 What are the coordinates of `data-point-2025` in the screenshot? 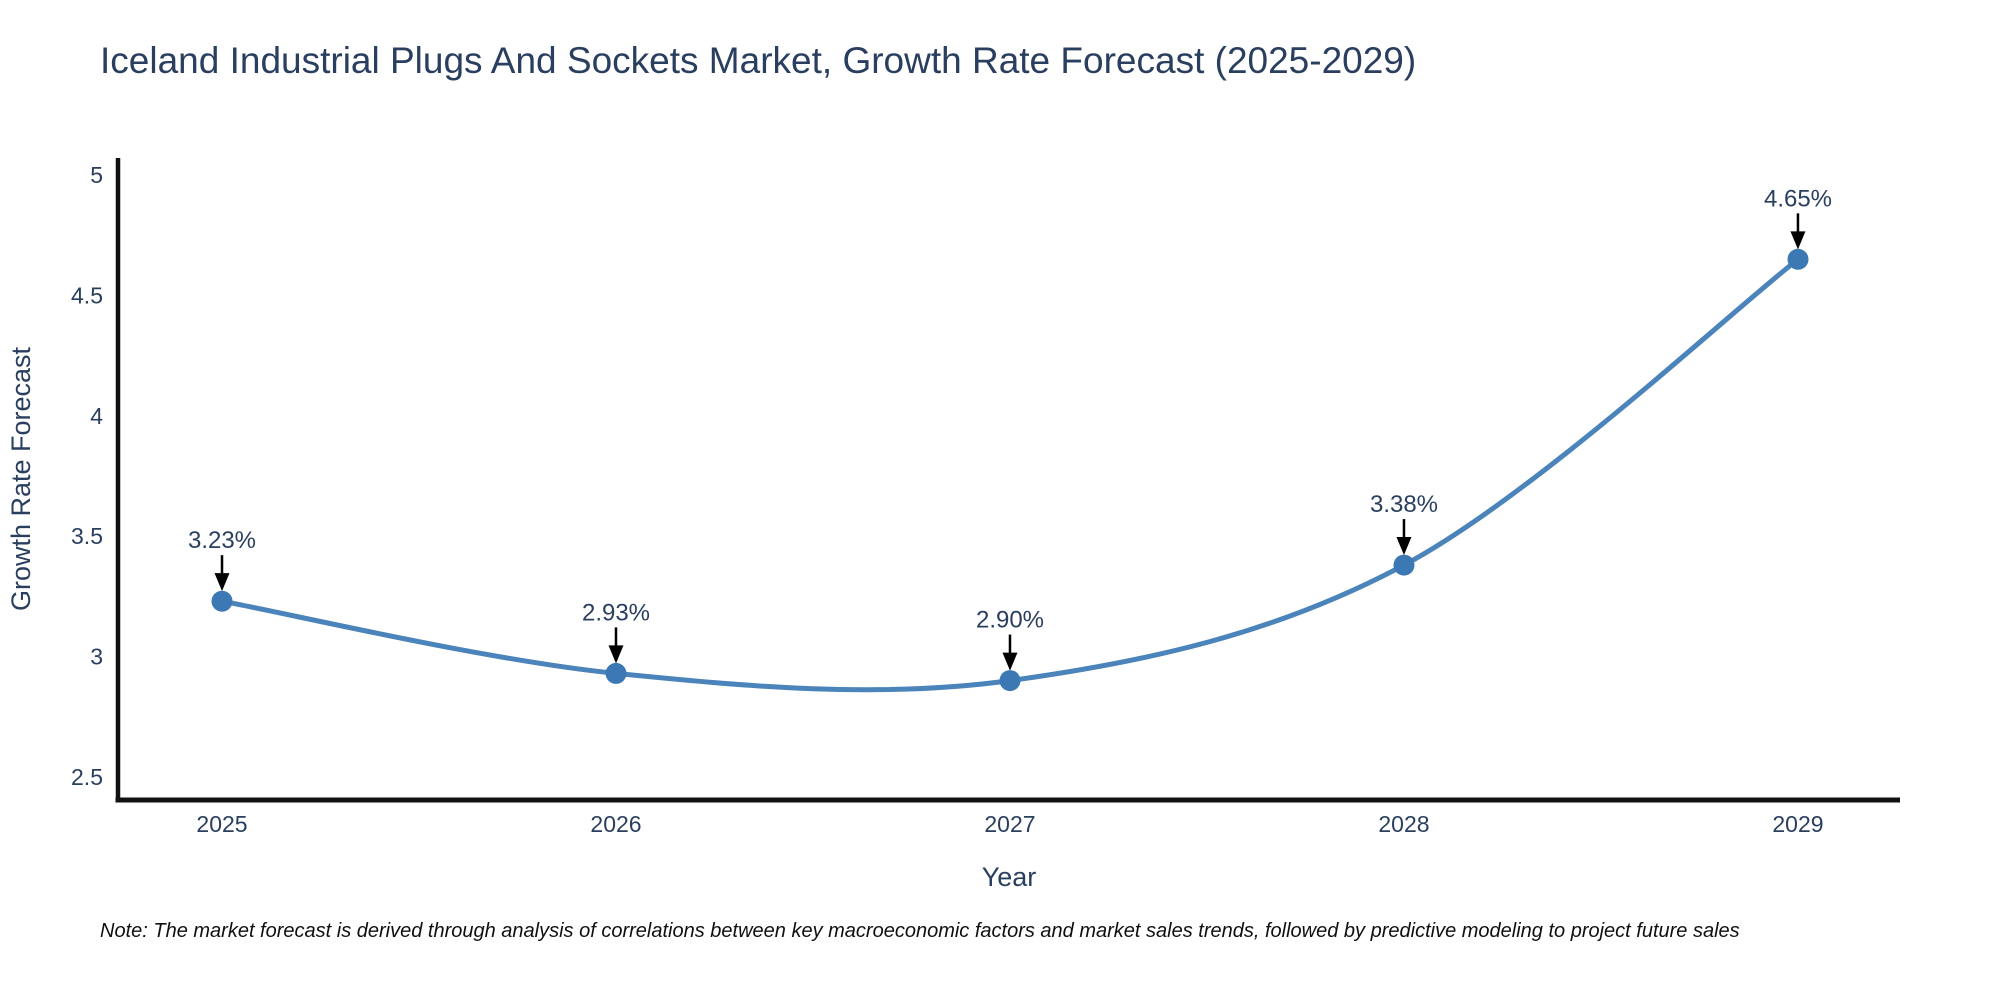 It's located at (222, 601).